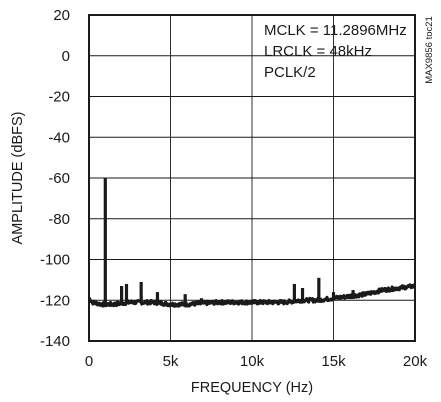 This screenshot has width=441, height=402. What do you see at coordinates (415, 361) in the screenshot?
I see `x-tick-label: 20k` at bounding box center [415, 361].